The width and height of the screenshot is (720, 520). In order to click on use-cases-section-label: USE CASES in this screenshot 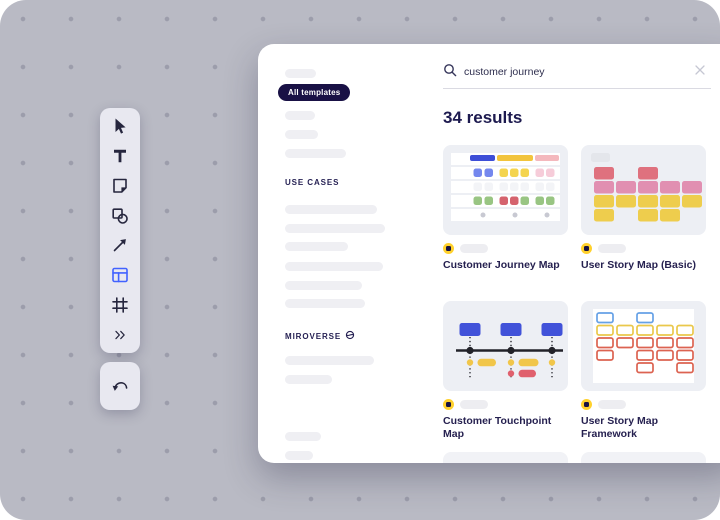, I will do `click(312, 182)`.